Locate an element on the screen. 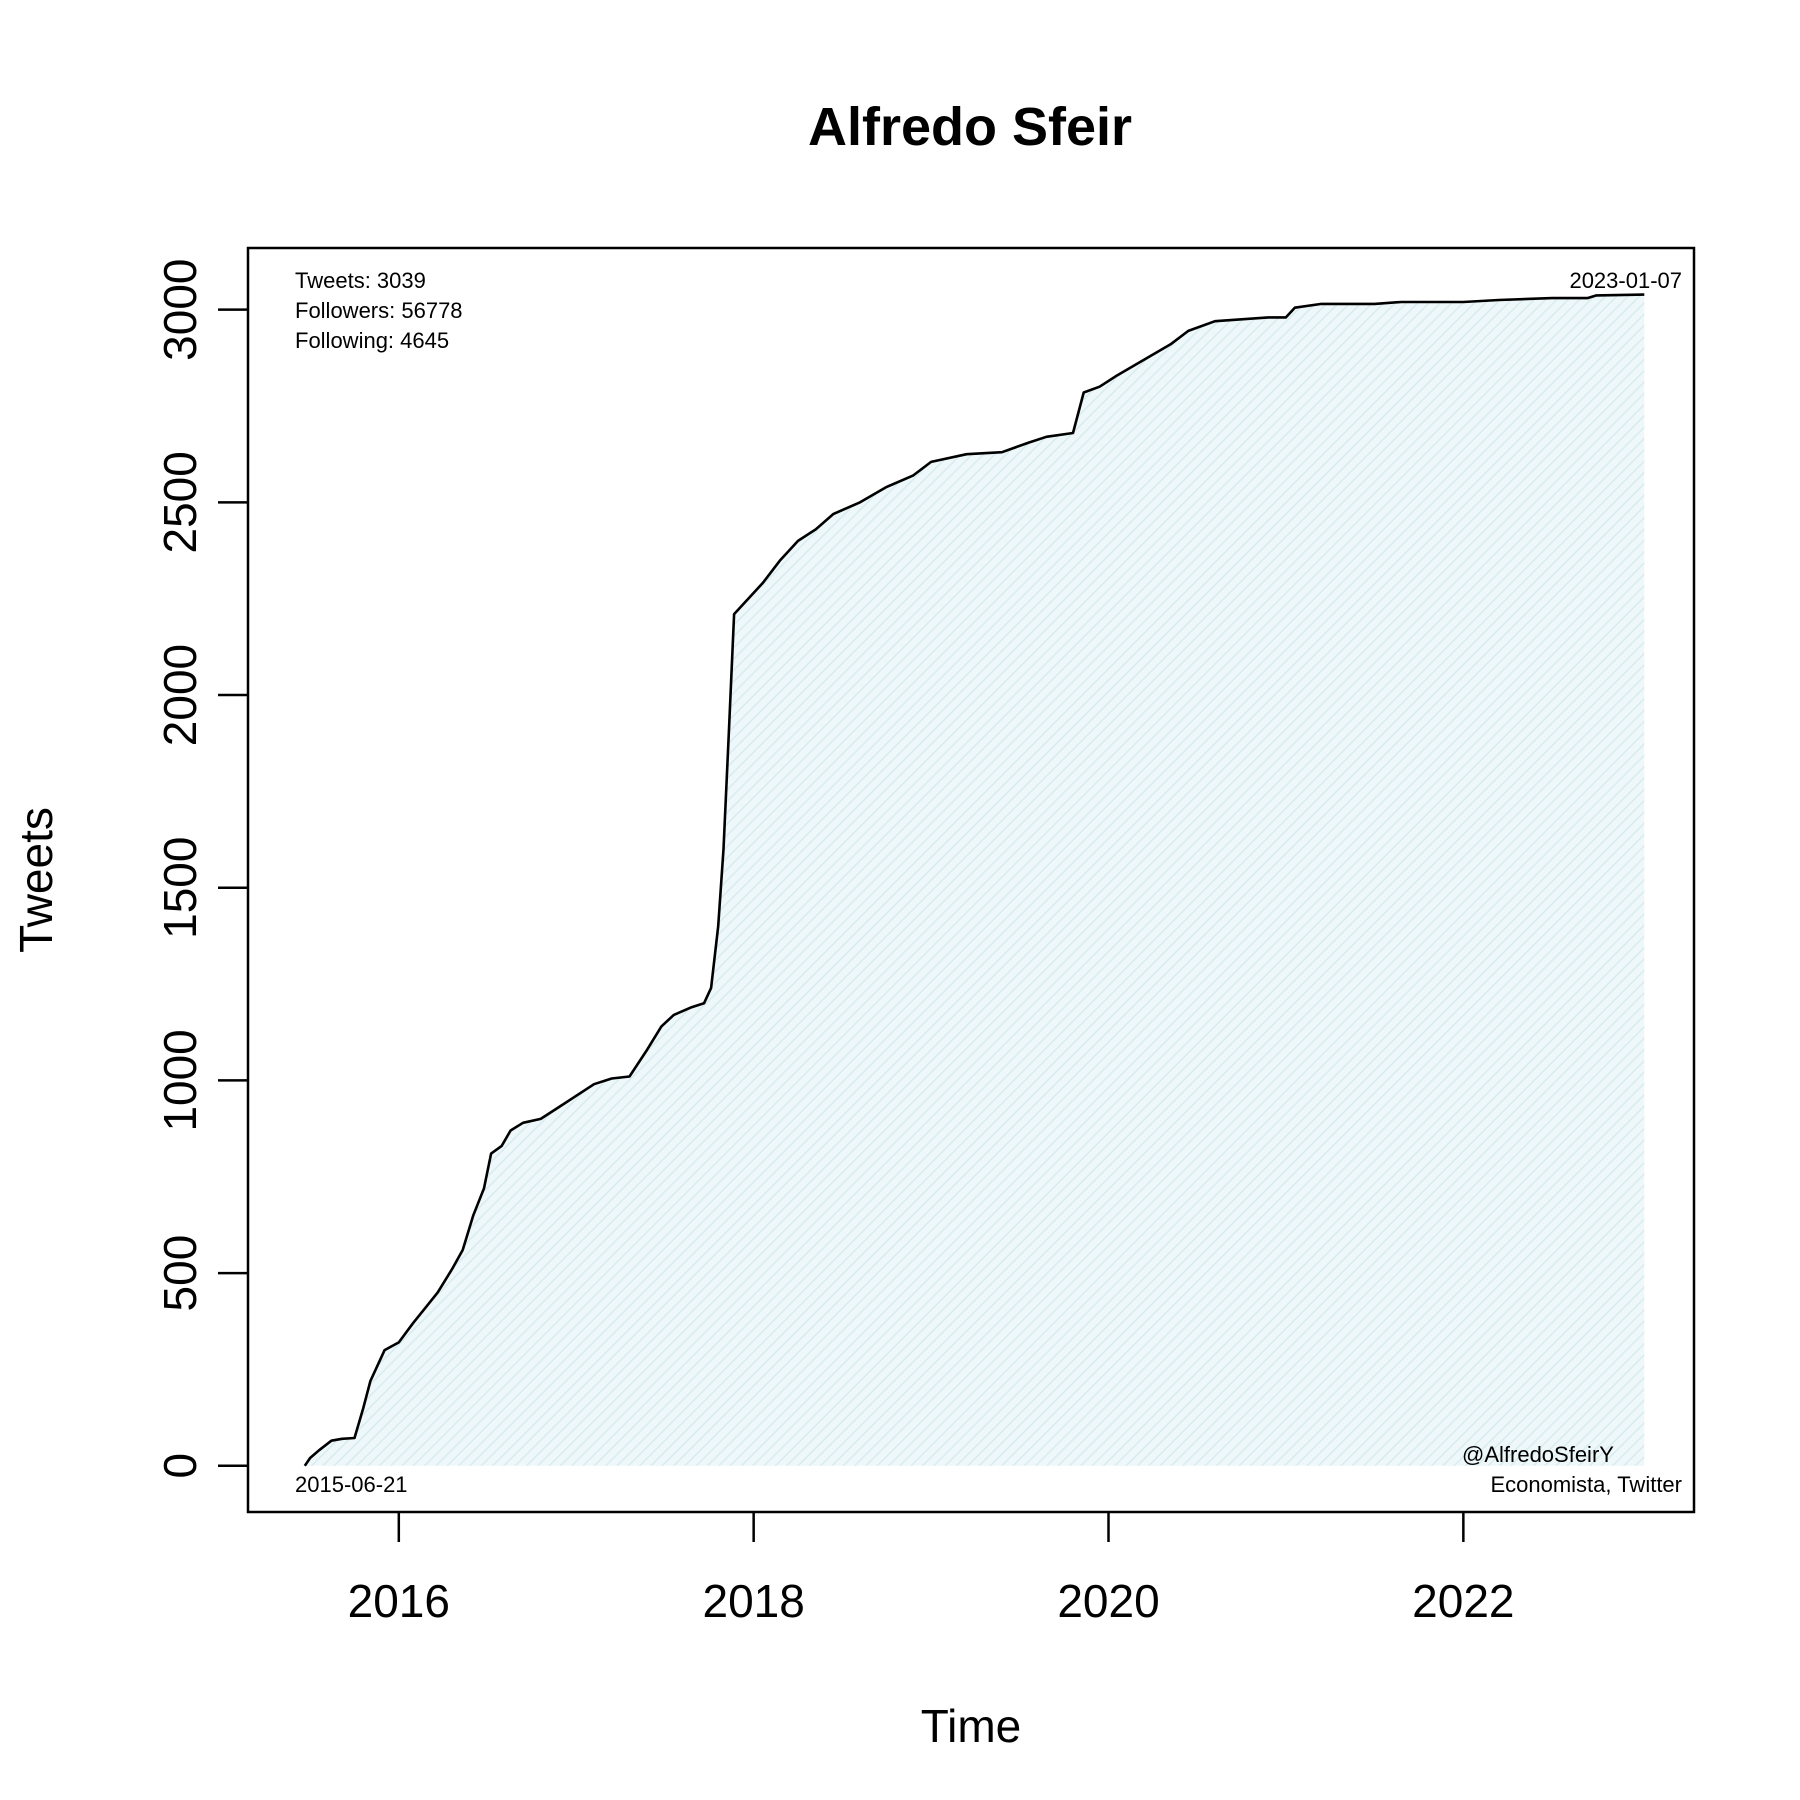  y-axis-label: Tweets is located at coordinates (36, 880).